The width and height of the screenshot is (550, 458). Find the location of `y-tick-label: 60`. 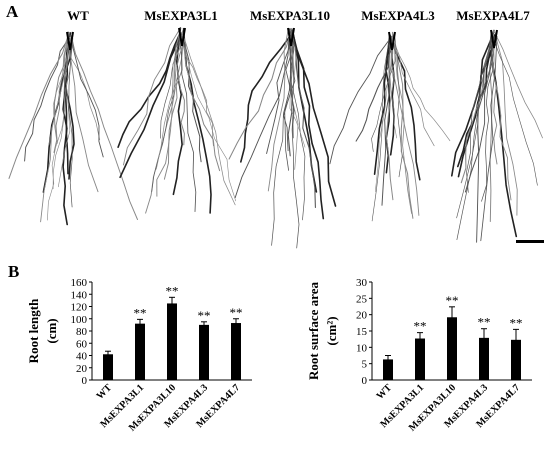

y-tick-label: 60 is located at coordinates (82, 344).